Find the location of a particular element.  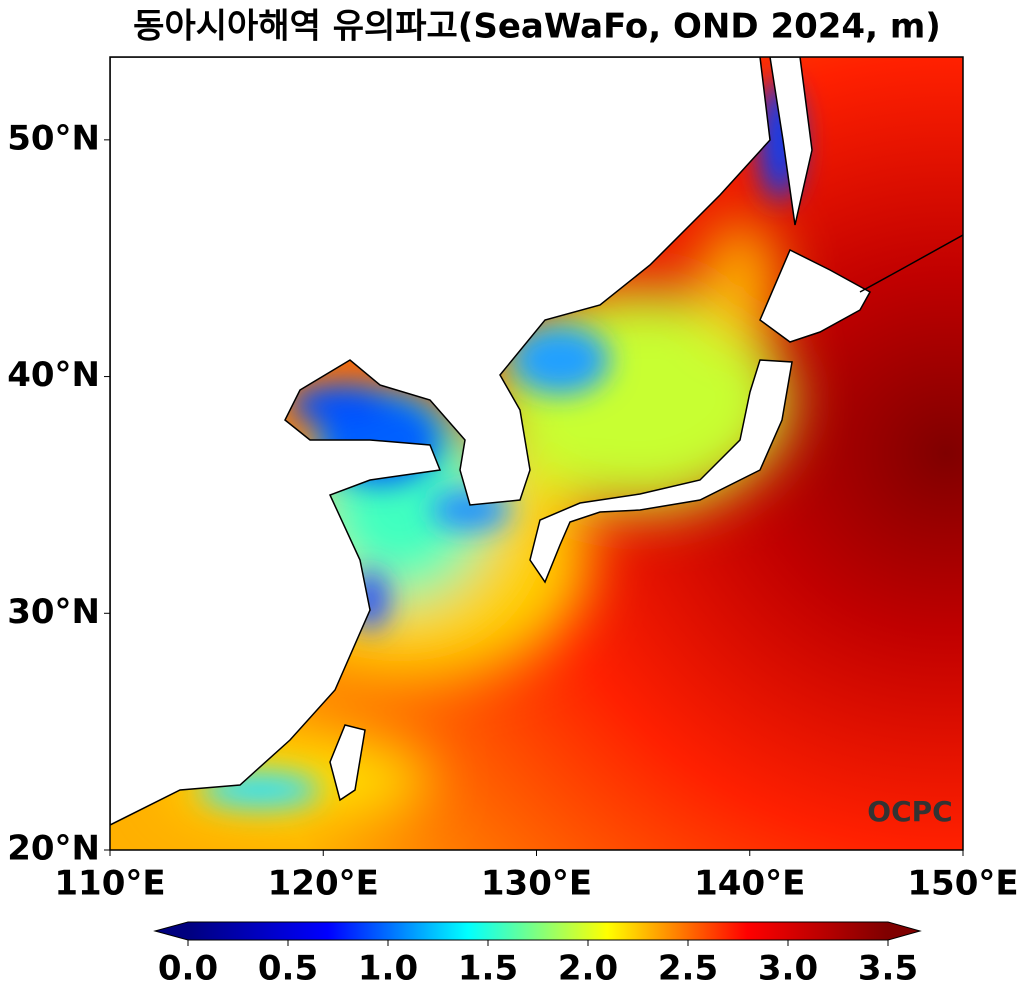

colorbar-tick-label: 0.0 is located at coordinates (188, 969).